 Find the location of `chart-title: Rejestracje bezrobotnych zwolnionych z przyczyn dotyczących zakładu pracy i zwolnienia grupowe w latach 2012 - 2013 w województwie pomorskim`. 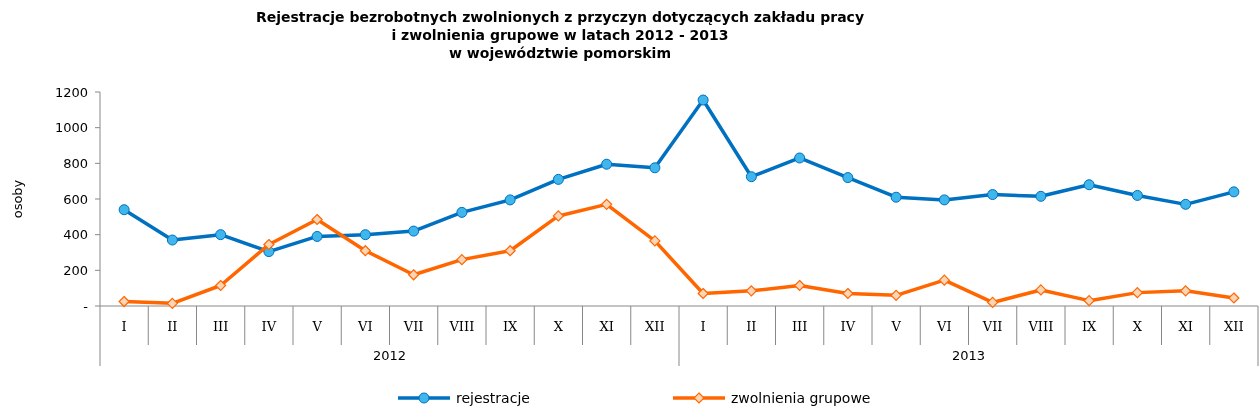

chart-title: Rejestracje bezrobotnych zwolnionych z przyczyn dotyczących zakładu pracy i zwolnienia grupowe w latach 2012 - 2013 w województwie pomorskim is located at coordinates (560, 35).